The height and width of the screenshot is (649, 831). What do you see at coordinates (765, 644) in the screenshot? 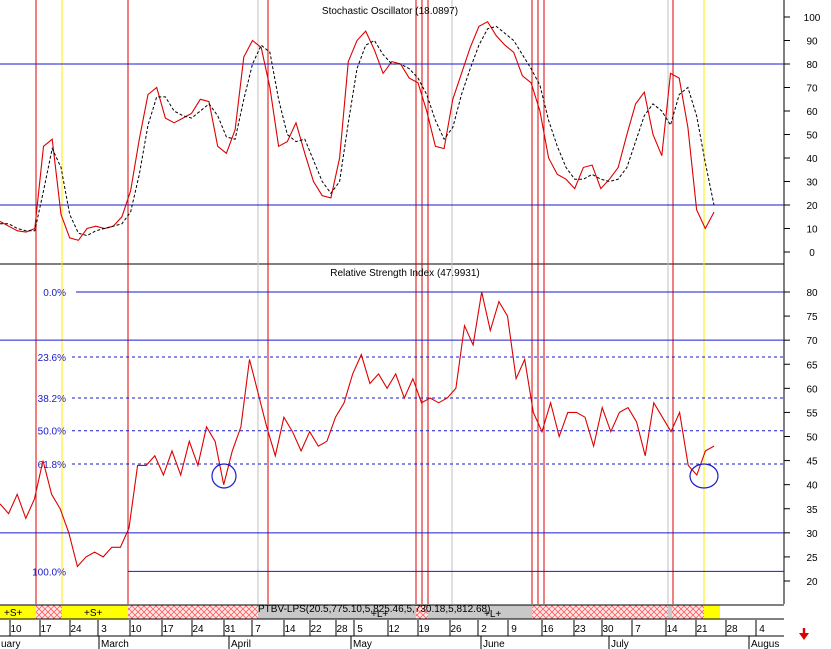
I see `month-label: Augus` at bounding box center [765, 644].